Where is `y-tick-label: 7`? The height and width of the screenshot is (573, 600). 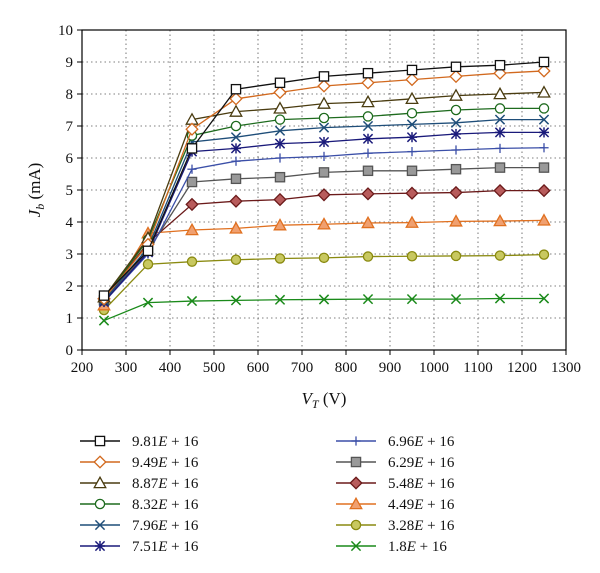
y-tick-label: 7 is located at coordinates (70, 127).